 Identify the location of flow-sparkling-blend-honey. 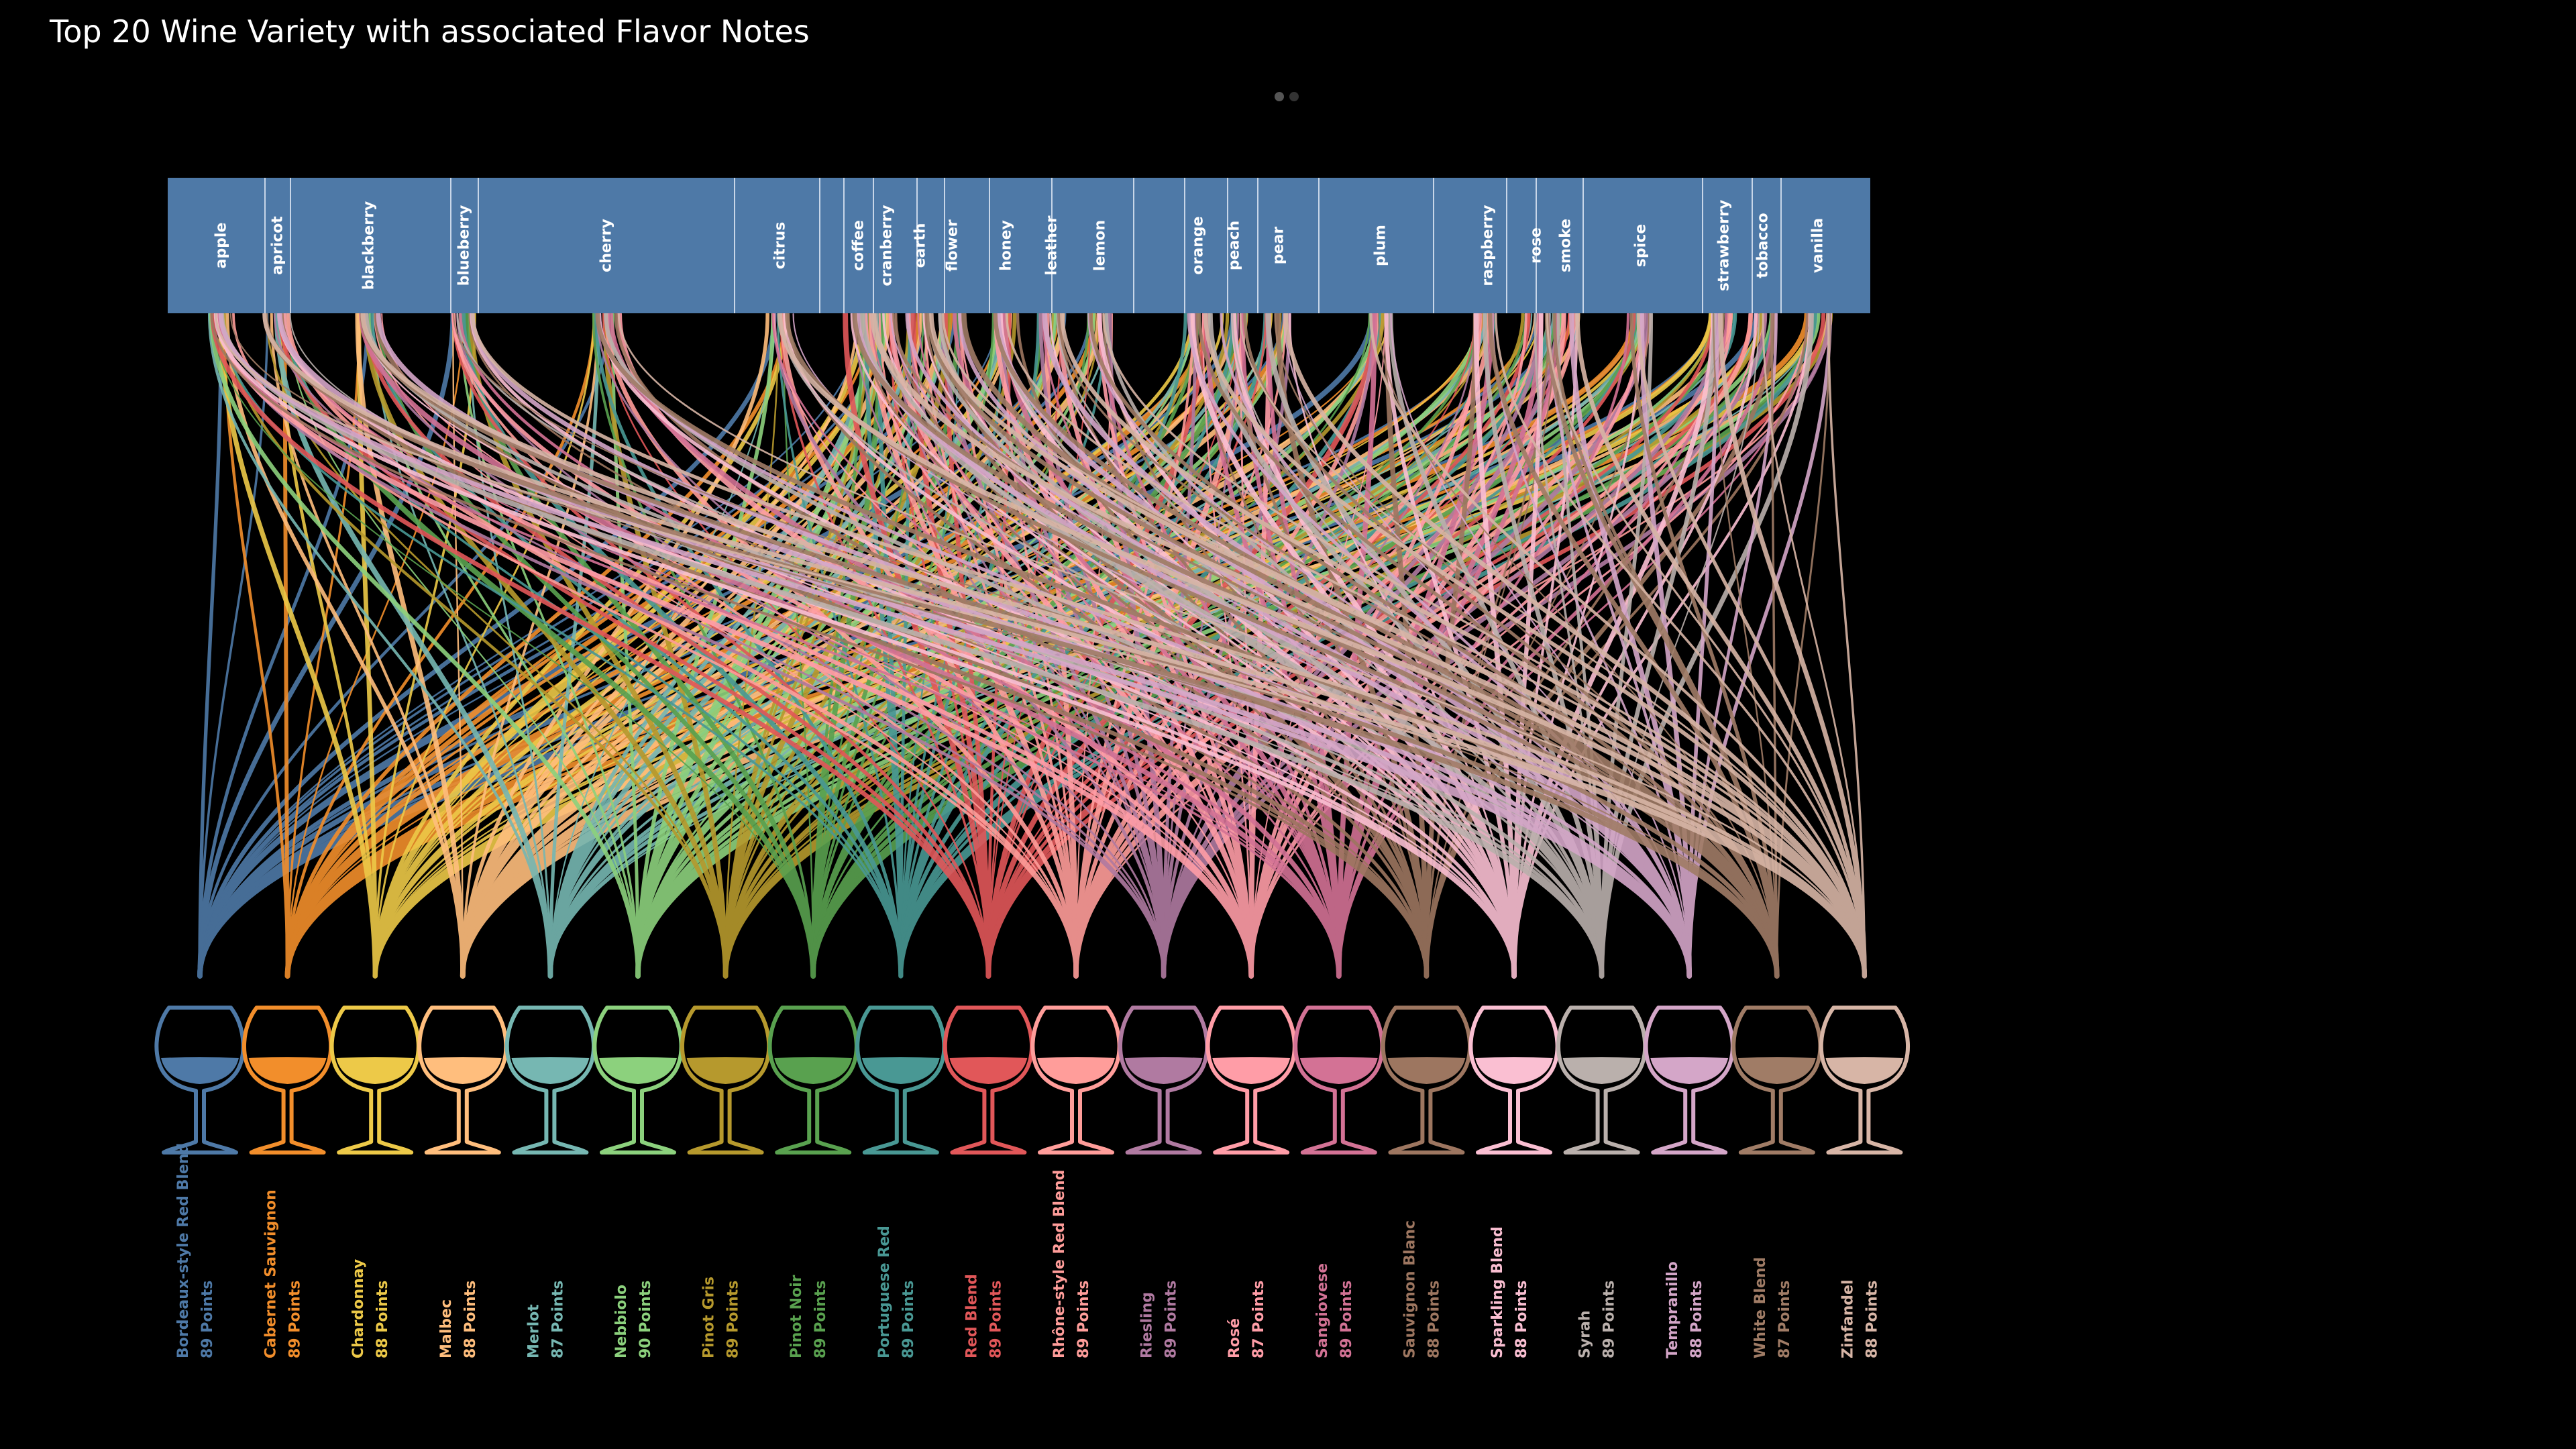
(1257, 645).